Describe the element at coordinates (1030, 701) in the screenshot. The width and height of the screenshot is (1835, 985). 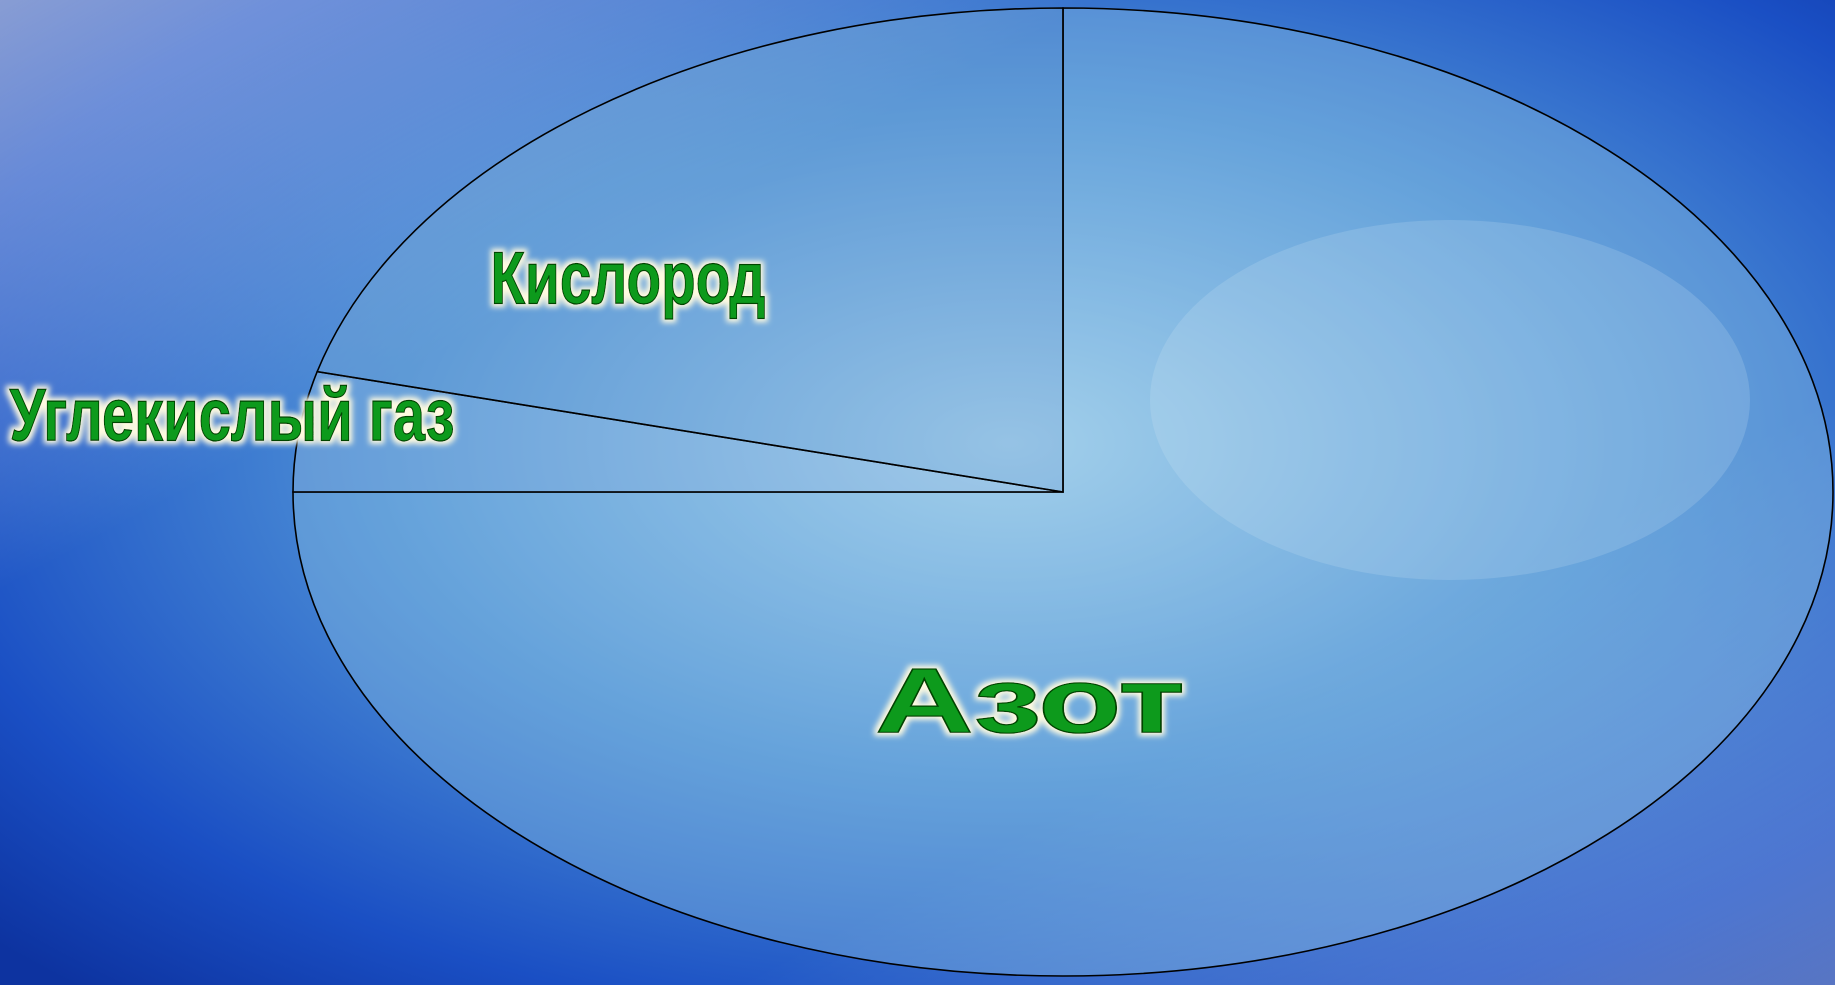
I see `slice-label: Азот` at that location.